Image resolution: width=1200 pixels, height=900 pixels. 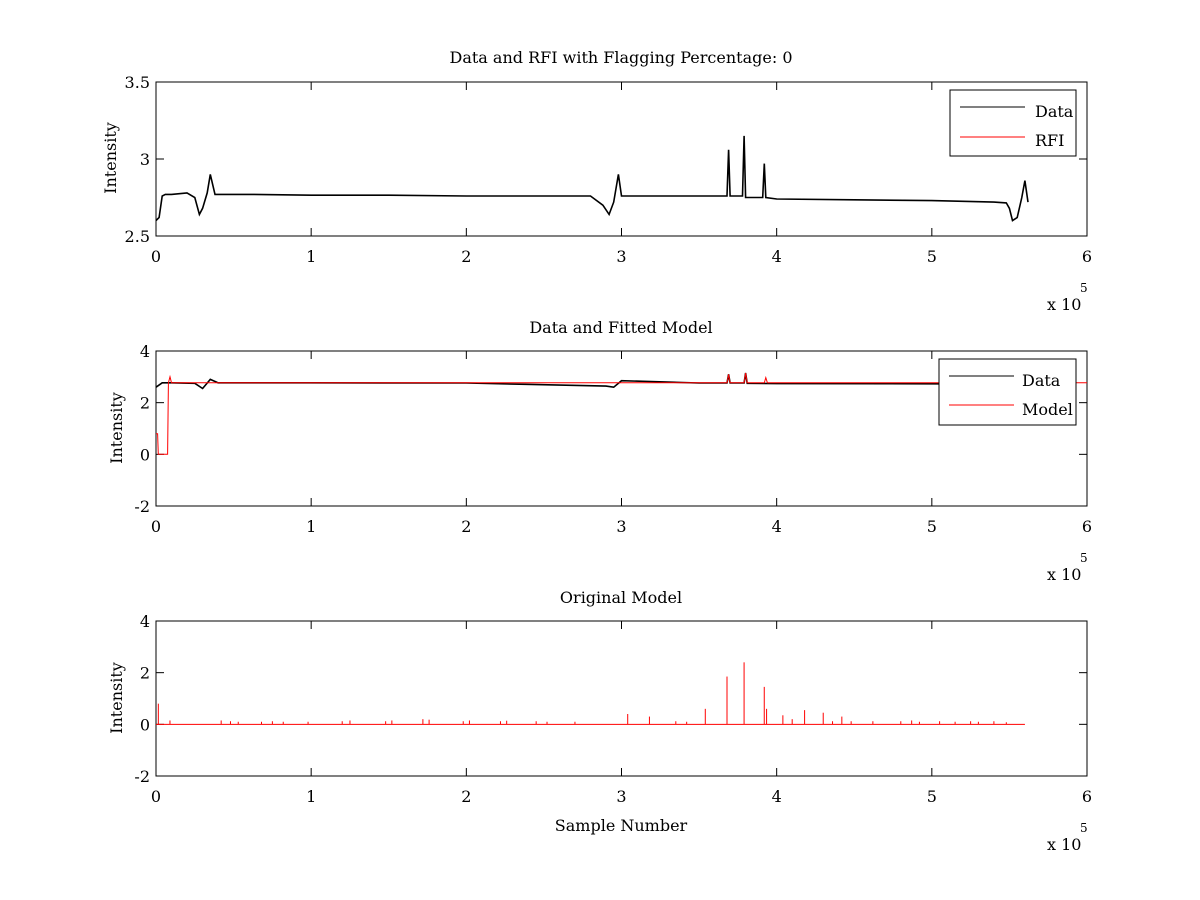 What do you see at coordinates (137, 236) in the screenshot?
I see `y-tick-label: 2.5` at bounding box center [137, 236].